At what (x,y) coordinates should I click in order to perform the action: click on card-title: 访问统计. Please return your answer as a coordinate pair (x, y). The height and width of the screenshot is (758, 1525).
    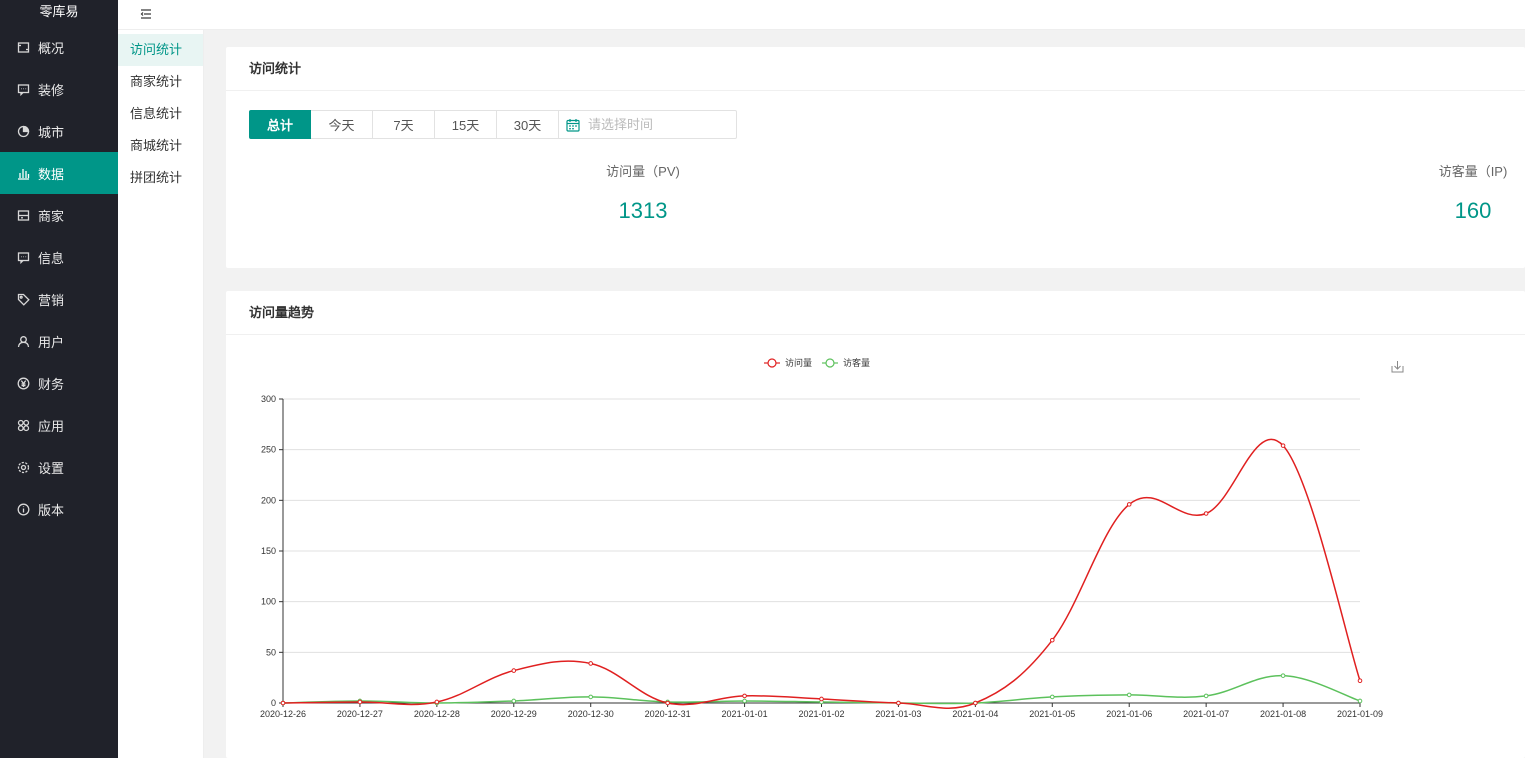
    Looking at the image, I should click on (875, 69).